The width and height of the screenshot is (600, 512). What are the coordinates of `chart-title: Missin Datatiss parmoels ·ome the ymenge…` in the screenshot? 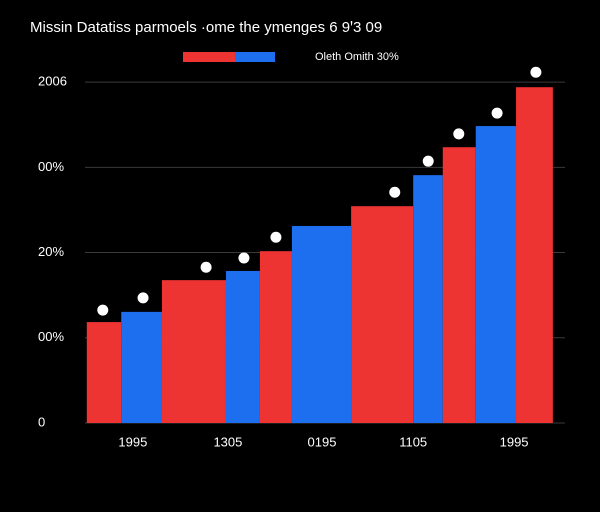 It's located at (206, 27).